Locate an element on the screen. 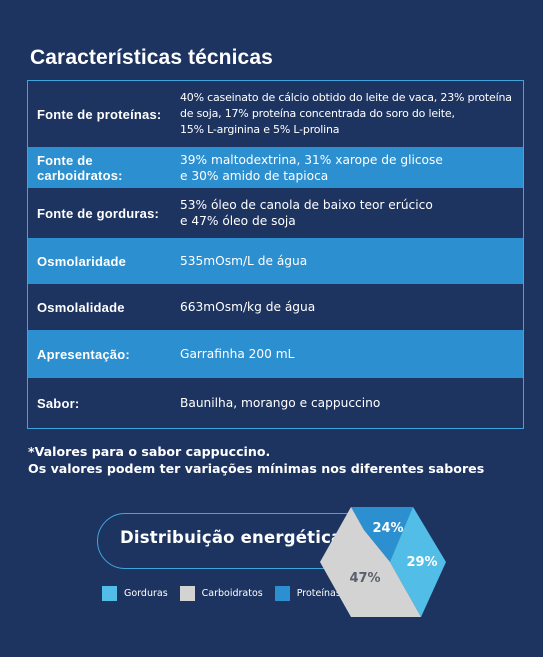 The width and height of the screenshot is (543, 657). legend-label: Gorduras is located at coordinates (146, 593).